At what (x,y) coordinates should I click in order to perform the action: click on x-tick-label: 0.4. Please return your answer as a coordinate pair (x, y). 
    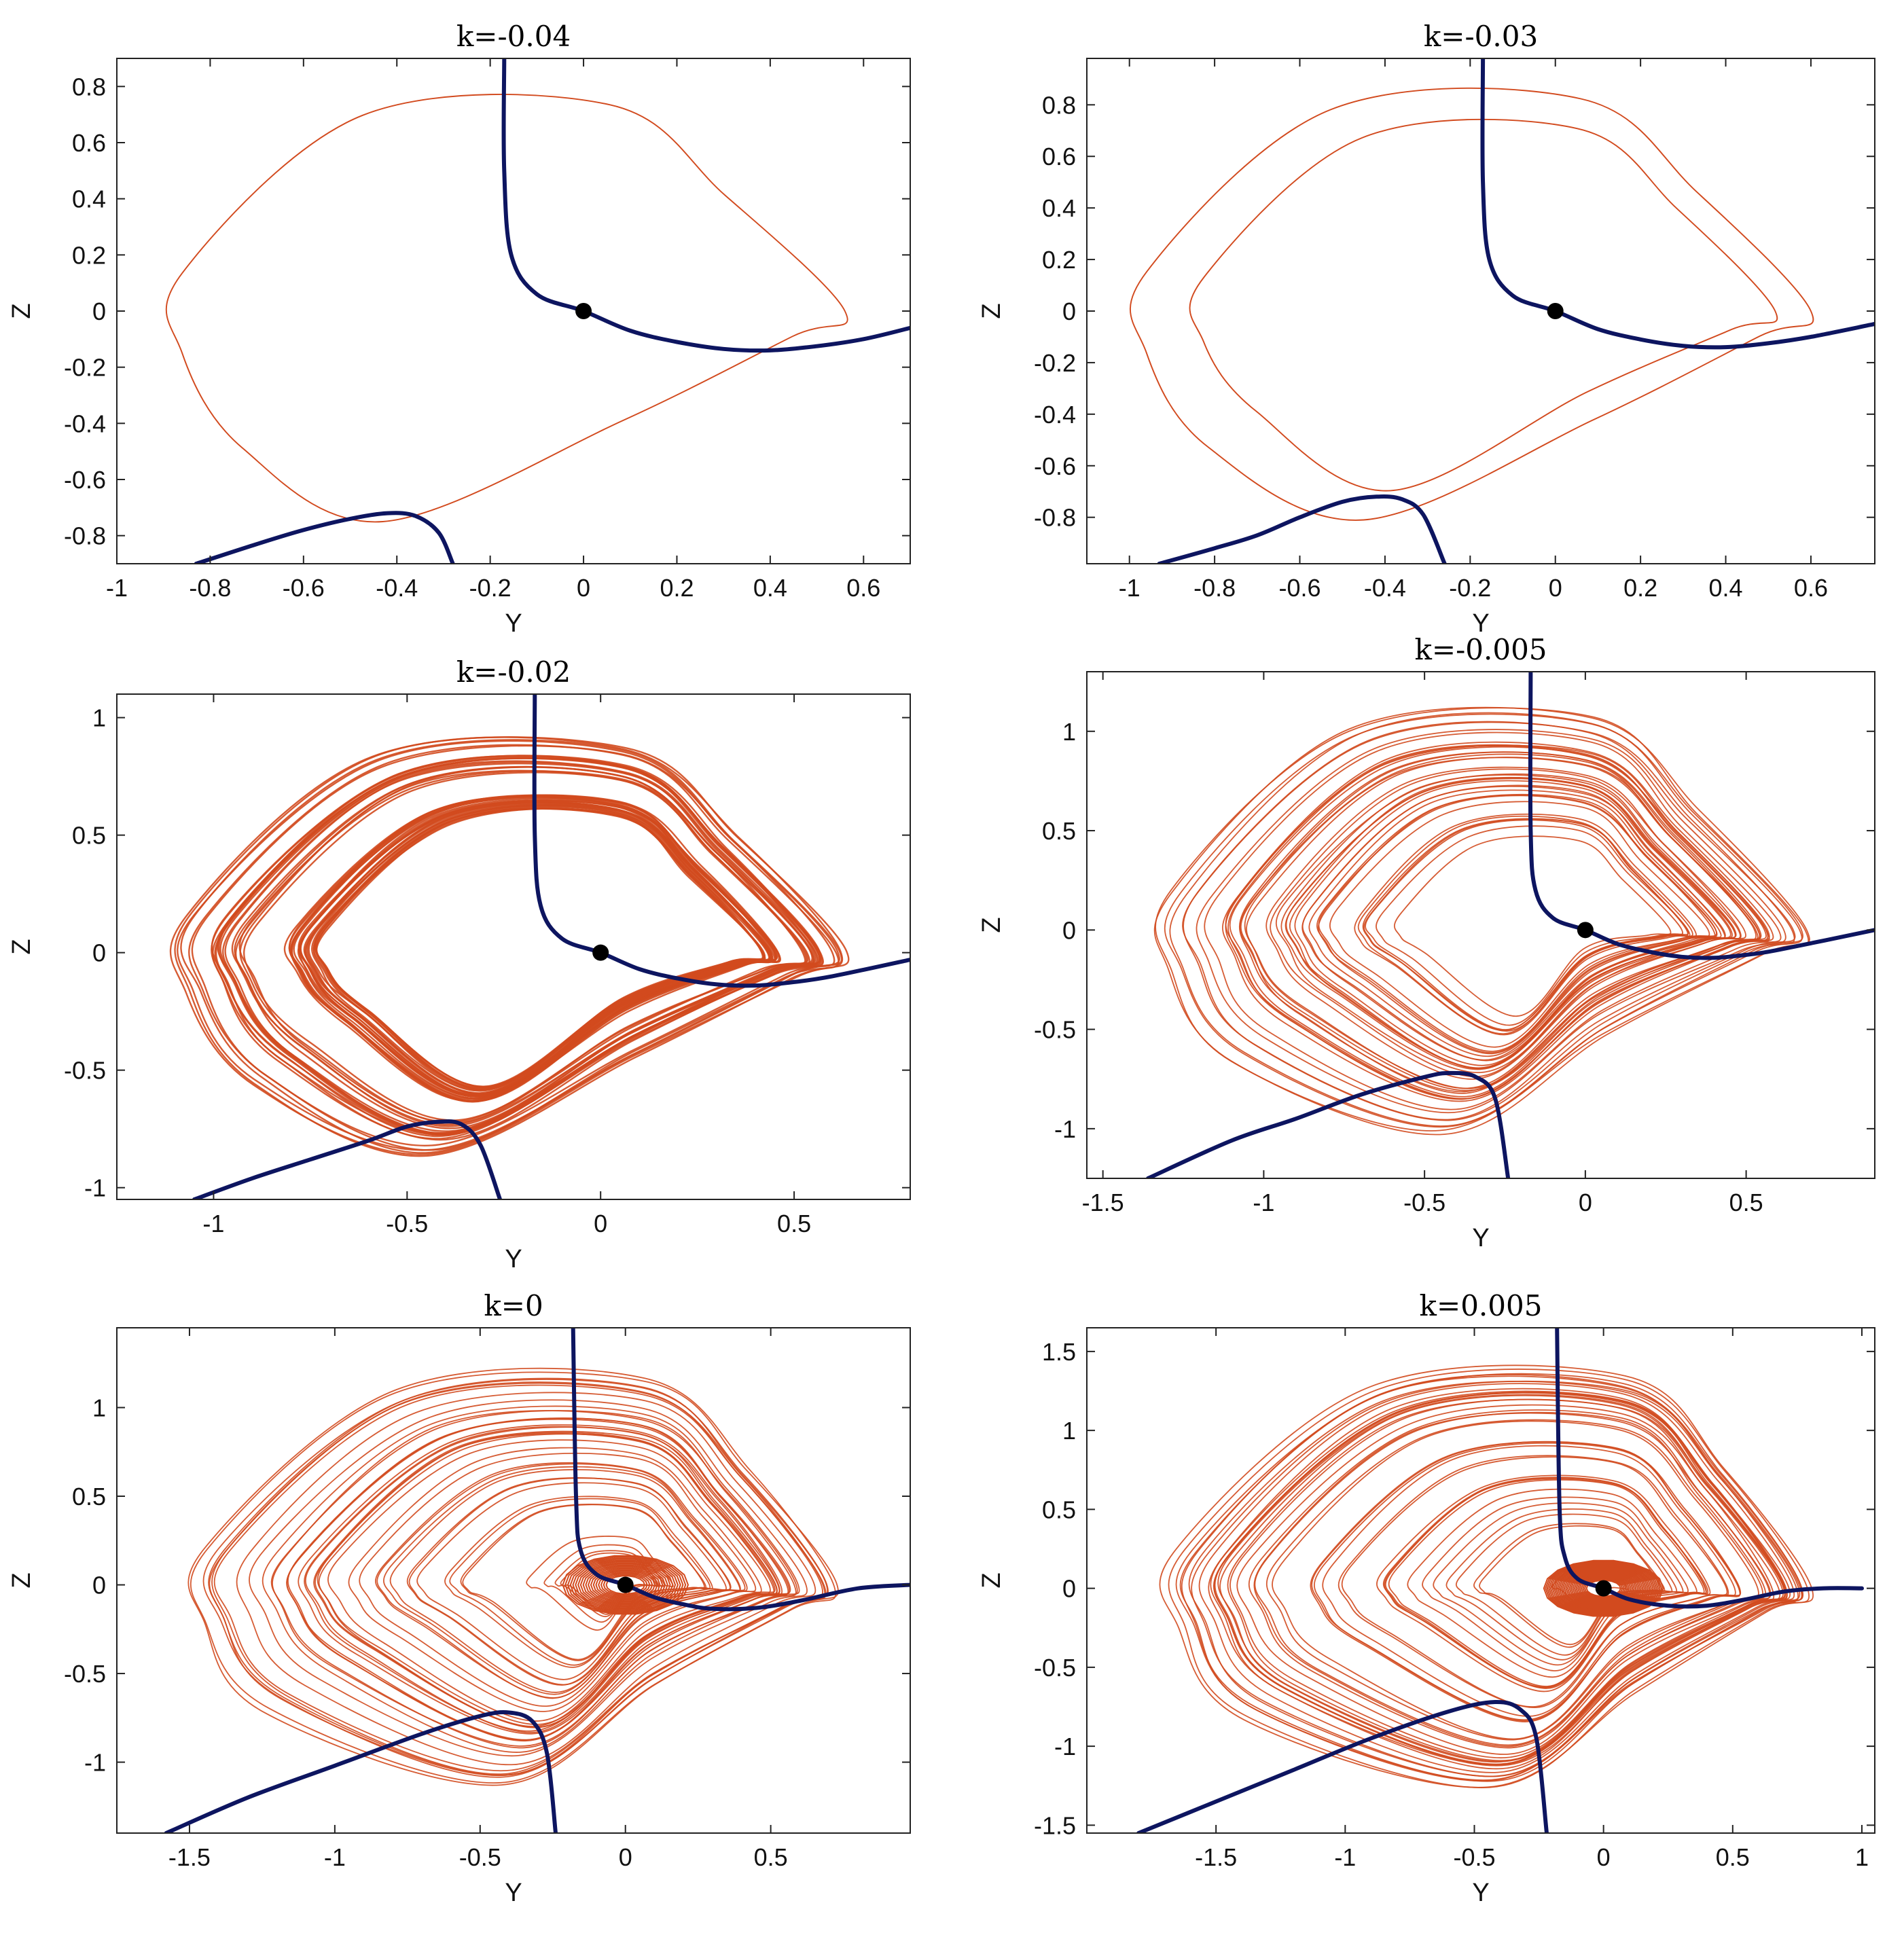
    Looking at the image, I should click on (770, 588).